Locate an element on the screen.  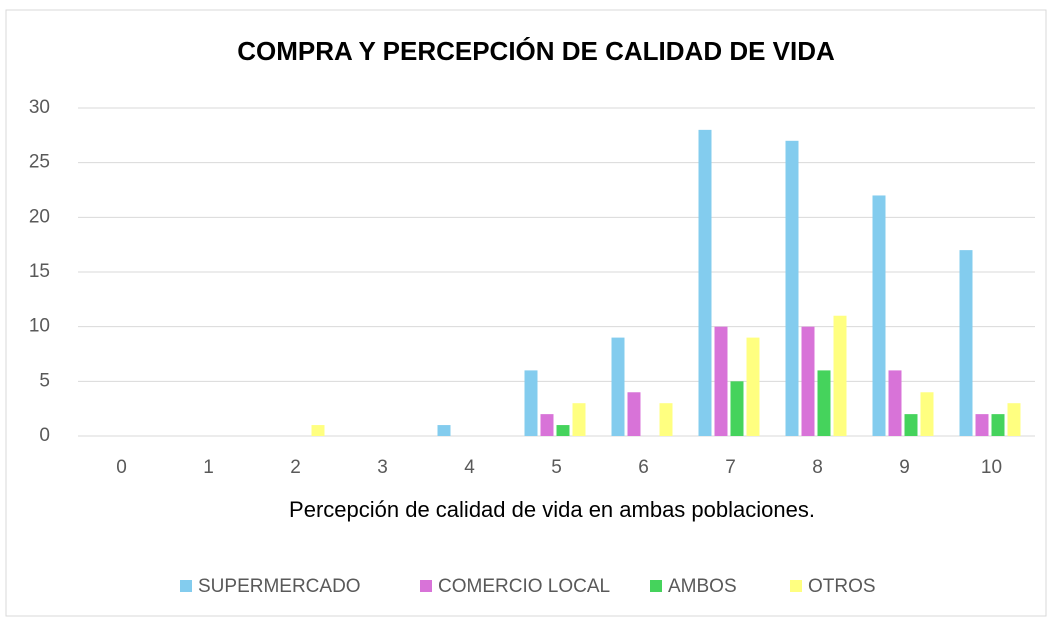
x-tick-label: 8 is located at coordinates (817, 467).